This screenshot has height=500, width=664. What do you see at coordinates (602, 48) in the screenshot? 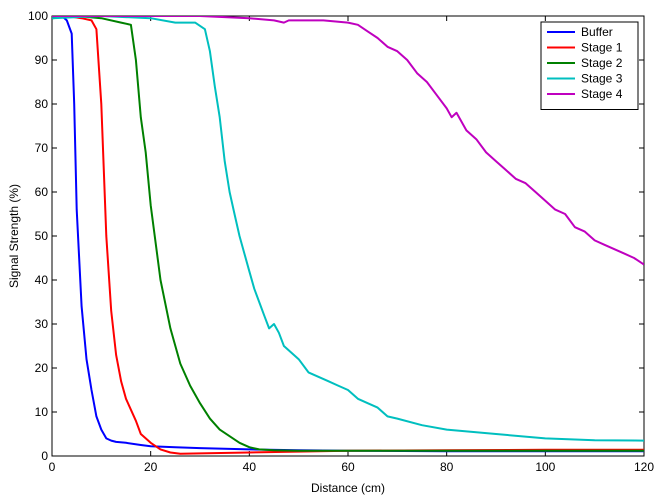
I see `legend-label-stage-1: Stage 1` at bounding box center [602, 48].